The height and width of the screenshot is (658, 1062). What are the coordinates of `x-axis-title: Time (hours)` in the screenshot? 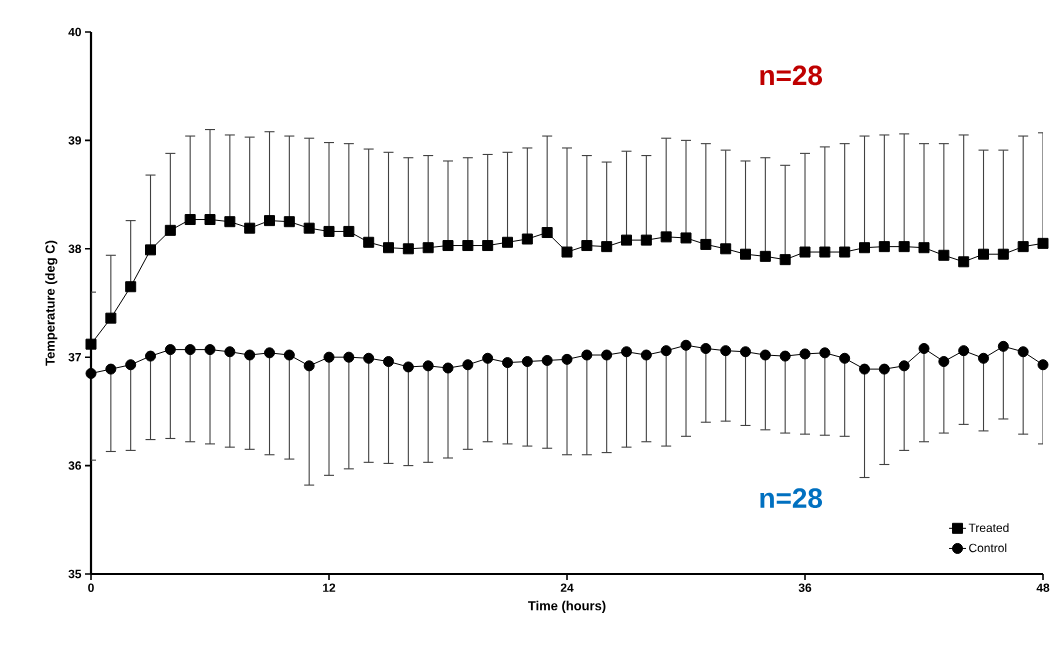 It's located at (567, 606).